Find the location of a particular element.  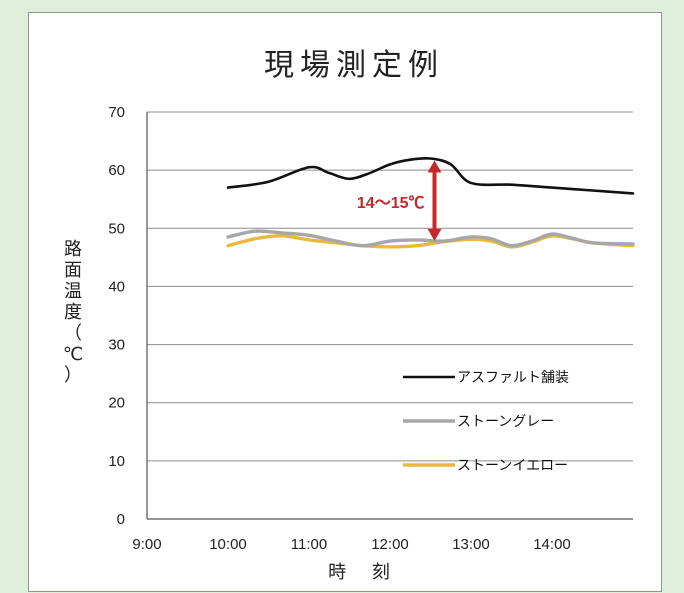

y-tick-20: 20 is located at coordinates (116, 403).